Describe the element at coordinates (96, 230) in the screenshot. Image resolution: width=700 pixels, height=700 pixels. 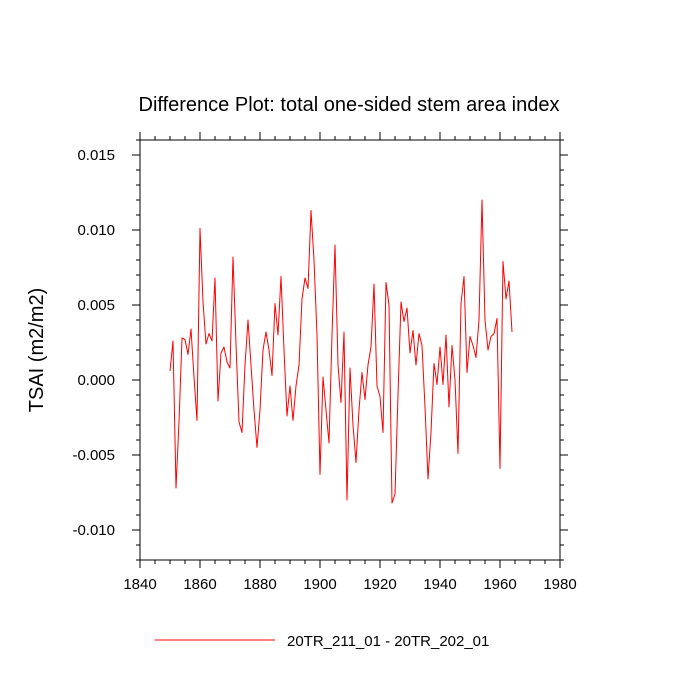
I see `y-tick-label: 0.010` at that location.